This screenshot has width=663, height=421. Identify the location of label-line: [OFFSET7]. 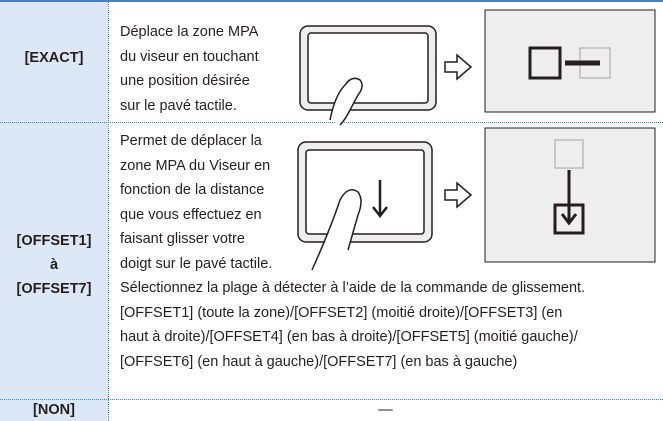
(54, 289).